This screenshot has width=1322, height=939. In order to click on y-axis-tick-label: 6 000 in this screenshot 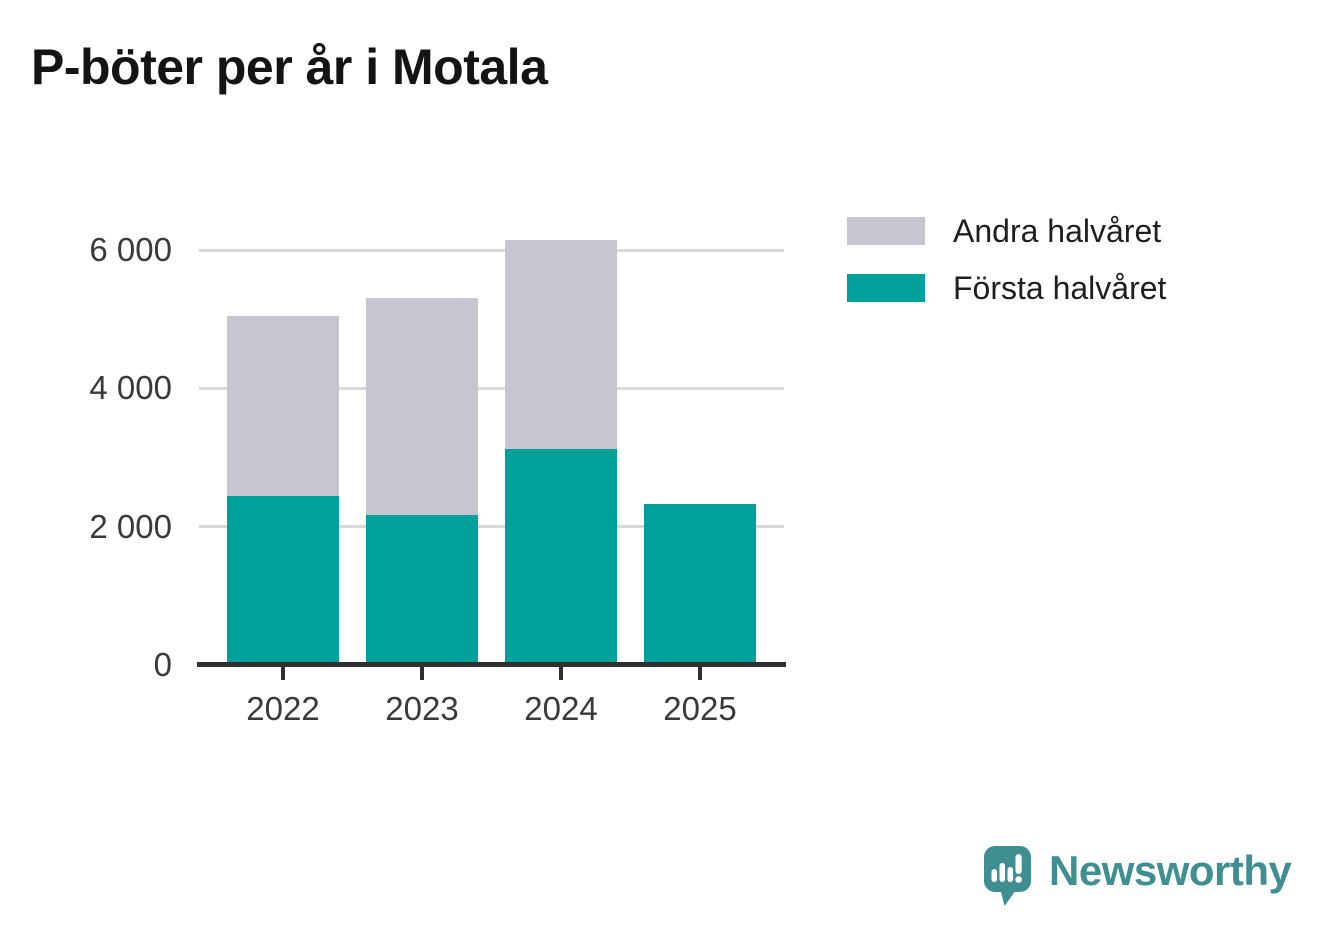, I will do `click(130, 249)`.